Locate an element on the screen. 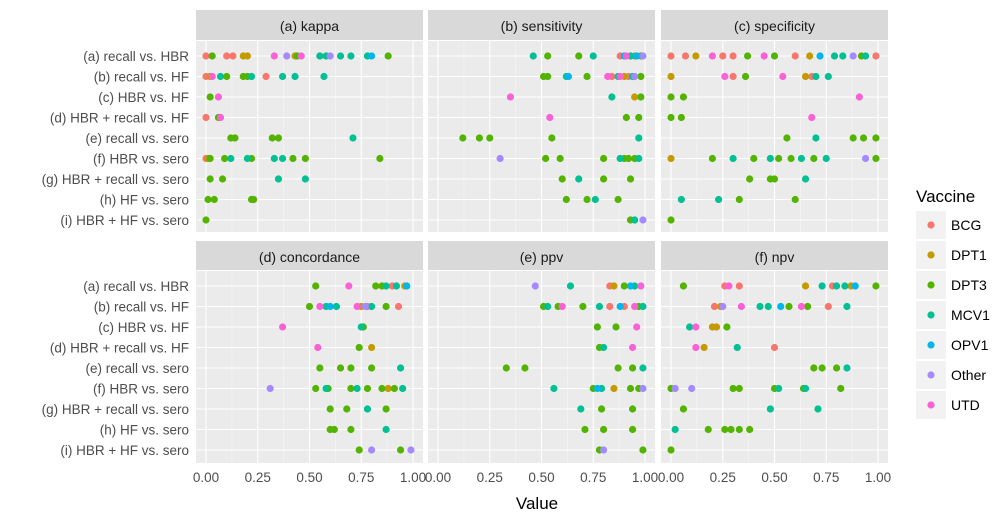 The width and height of the screenshot is (1000, 519). panel-strip-e-ppv is located at coordinates (541, 255).